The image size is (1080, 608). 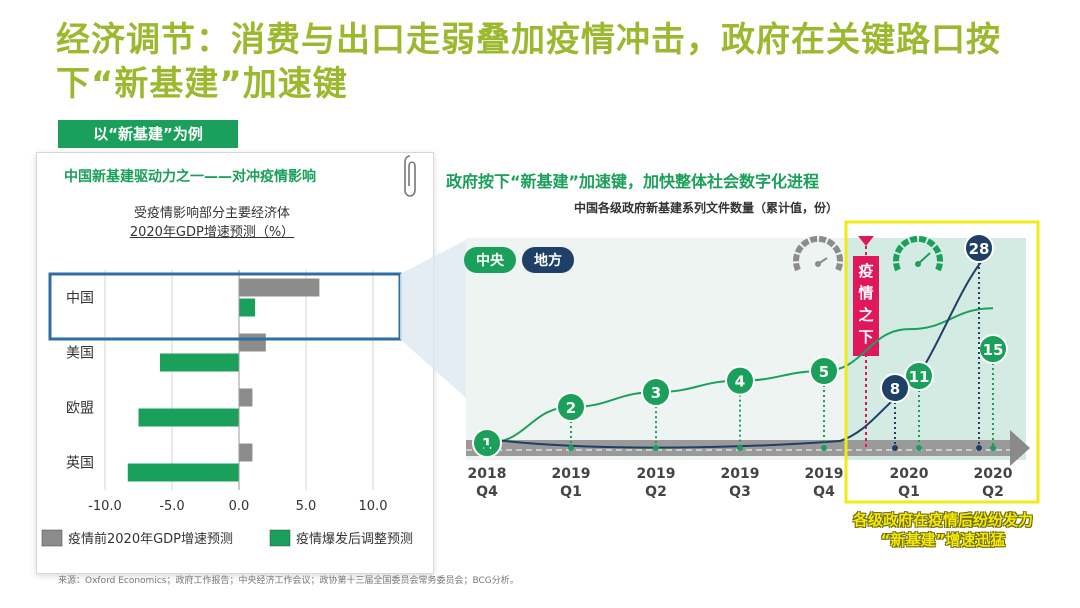 I want to click on event-label-char: 情, so click(x=865, y=293).